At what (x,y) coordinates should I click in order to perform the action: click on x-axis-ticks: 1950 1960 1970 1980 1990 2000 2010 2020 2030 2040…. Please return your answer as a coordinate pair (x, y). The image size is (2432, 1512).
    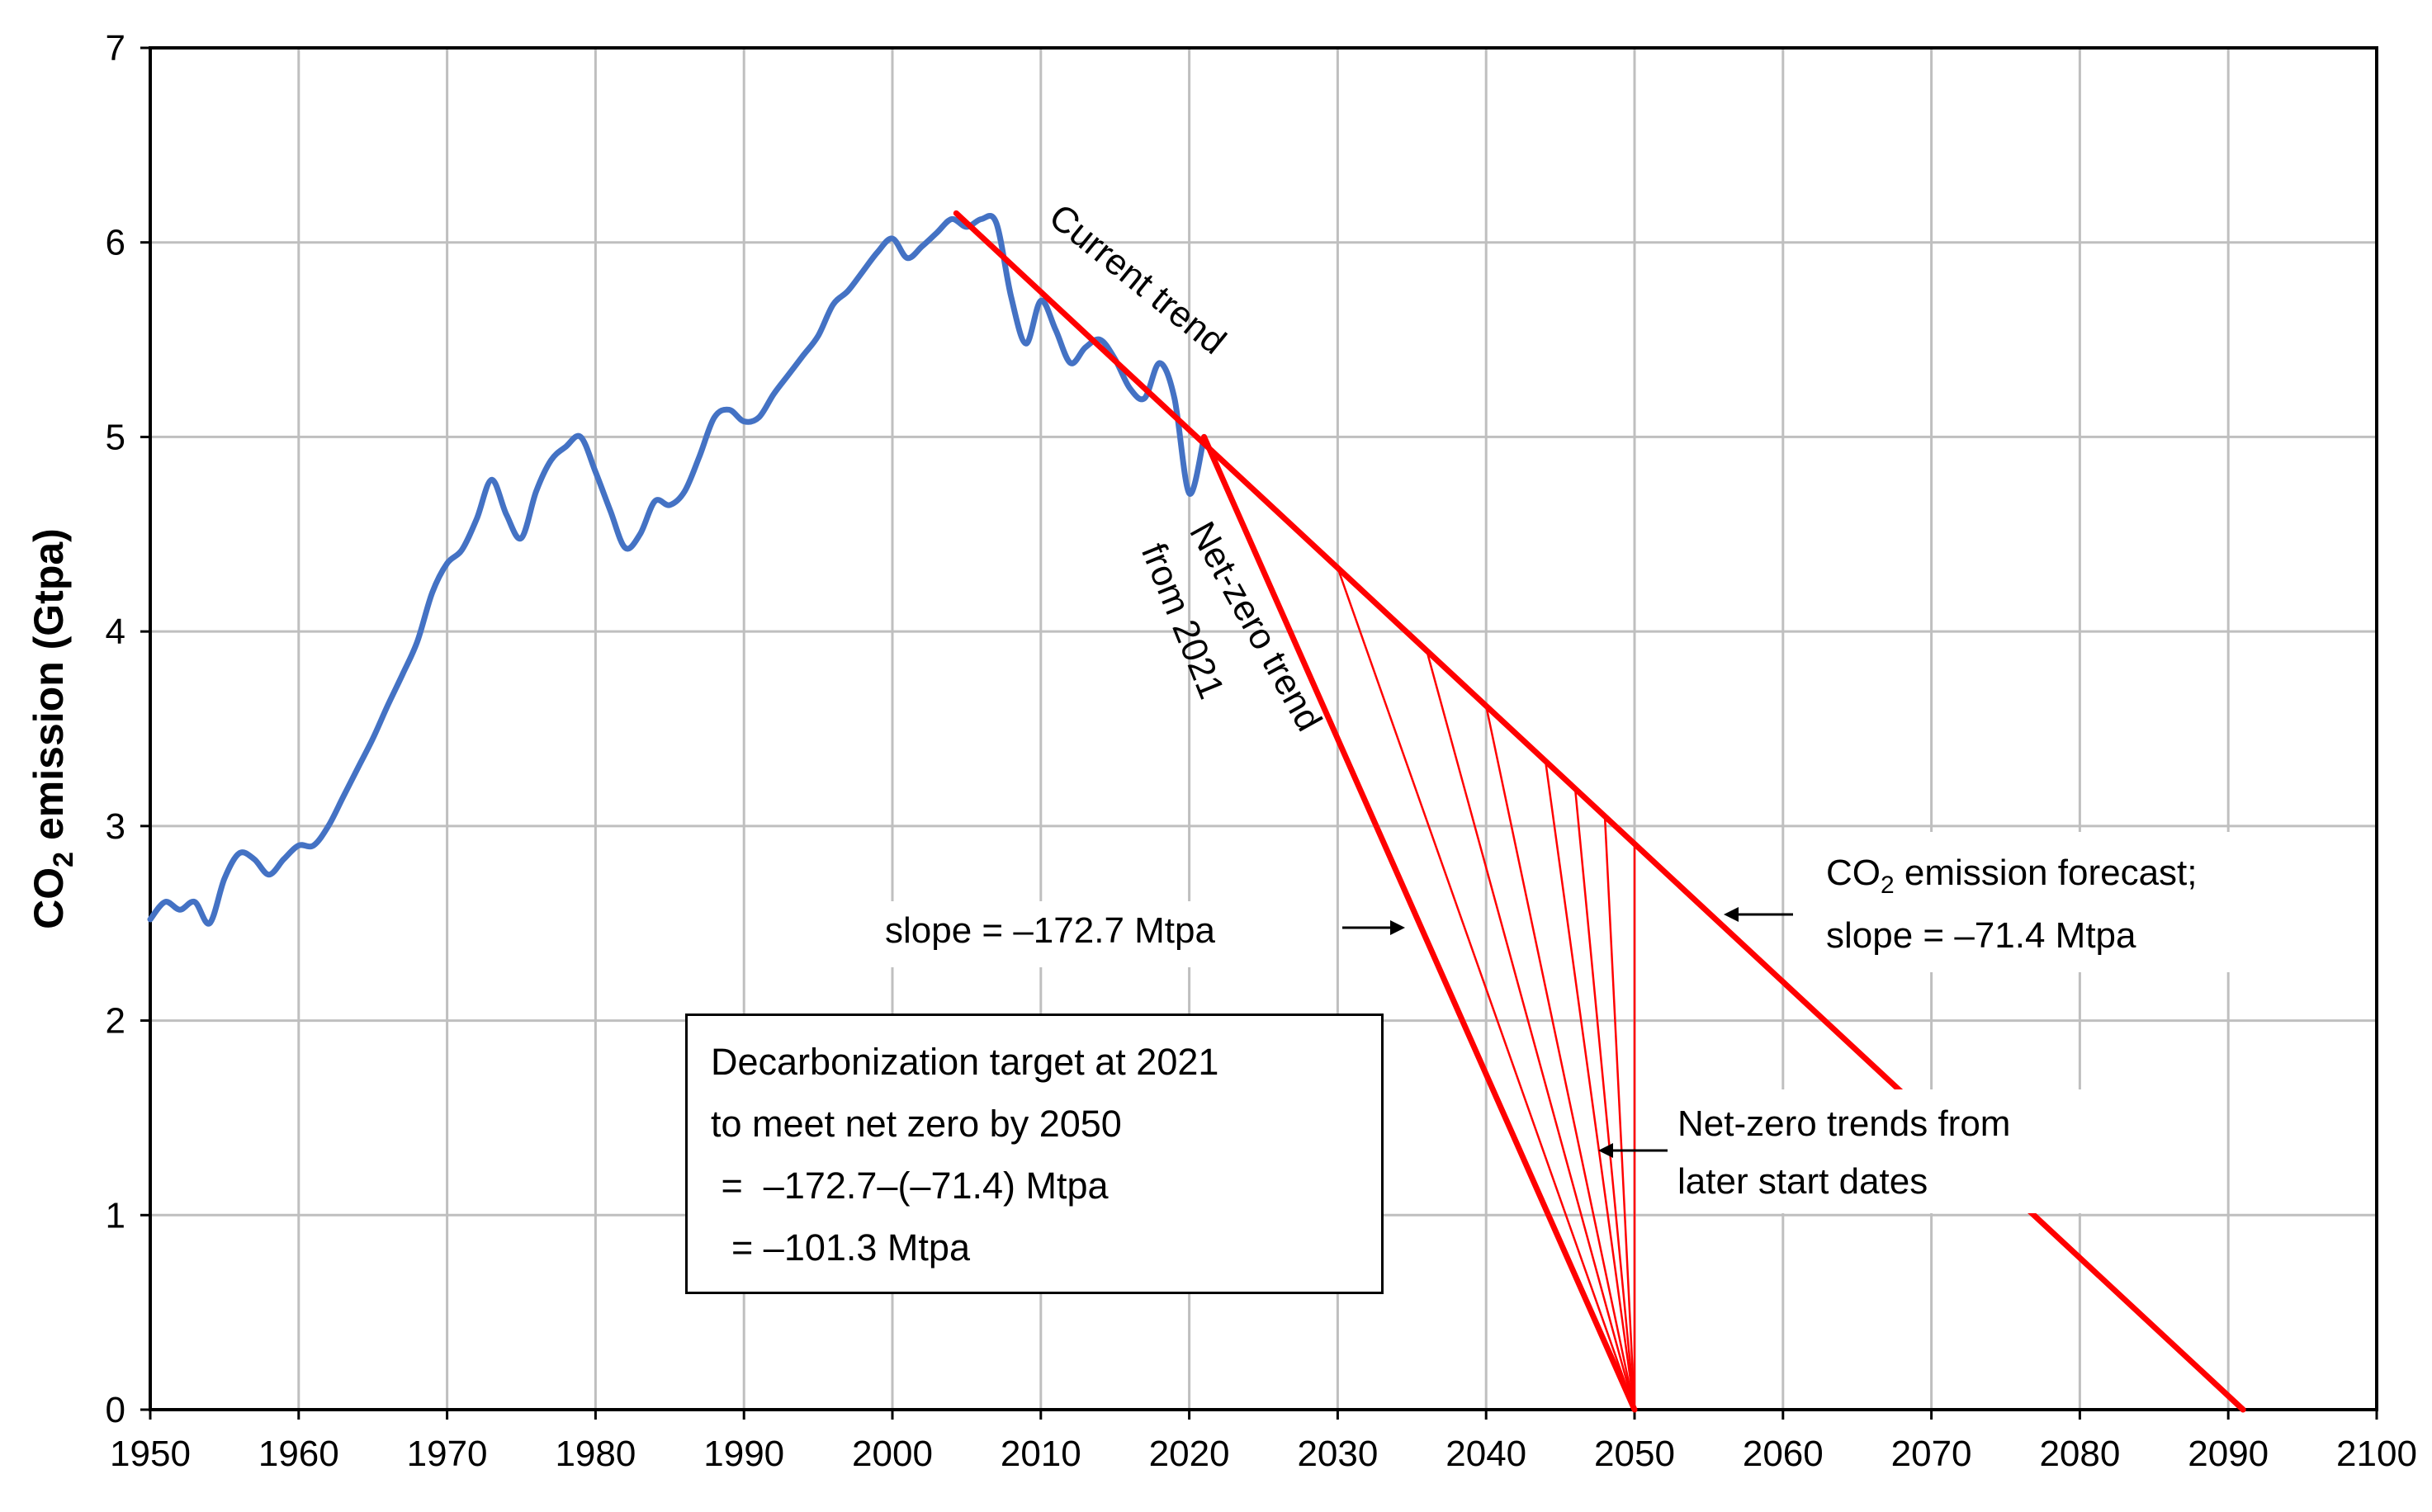
    Looking at the image, I should click on (1263, 1442).